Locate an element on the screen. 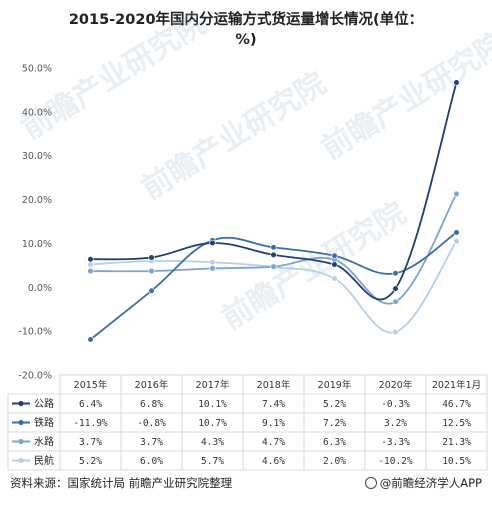 The image size is (492, 505). chart-title: 2015-2020年国内分运输方式货运量增长情况(单位：%) is located at coordinates (246, 30).